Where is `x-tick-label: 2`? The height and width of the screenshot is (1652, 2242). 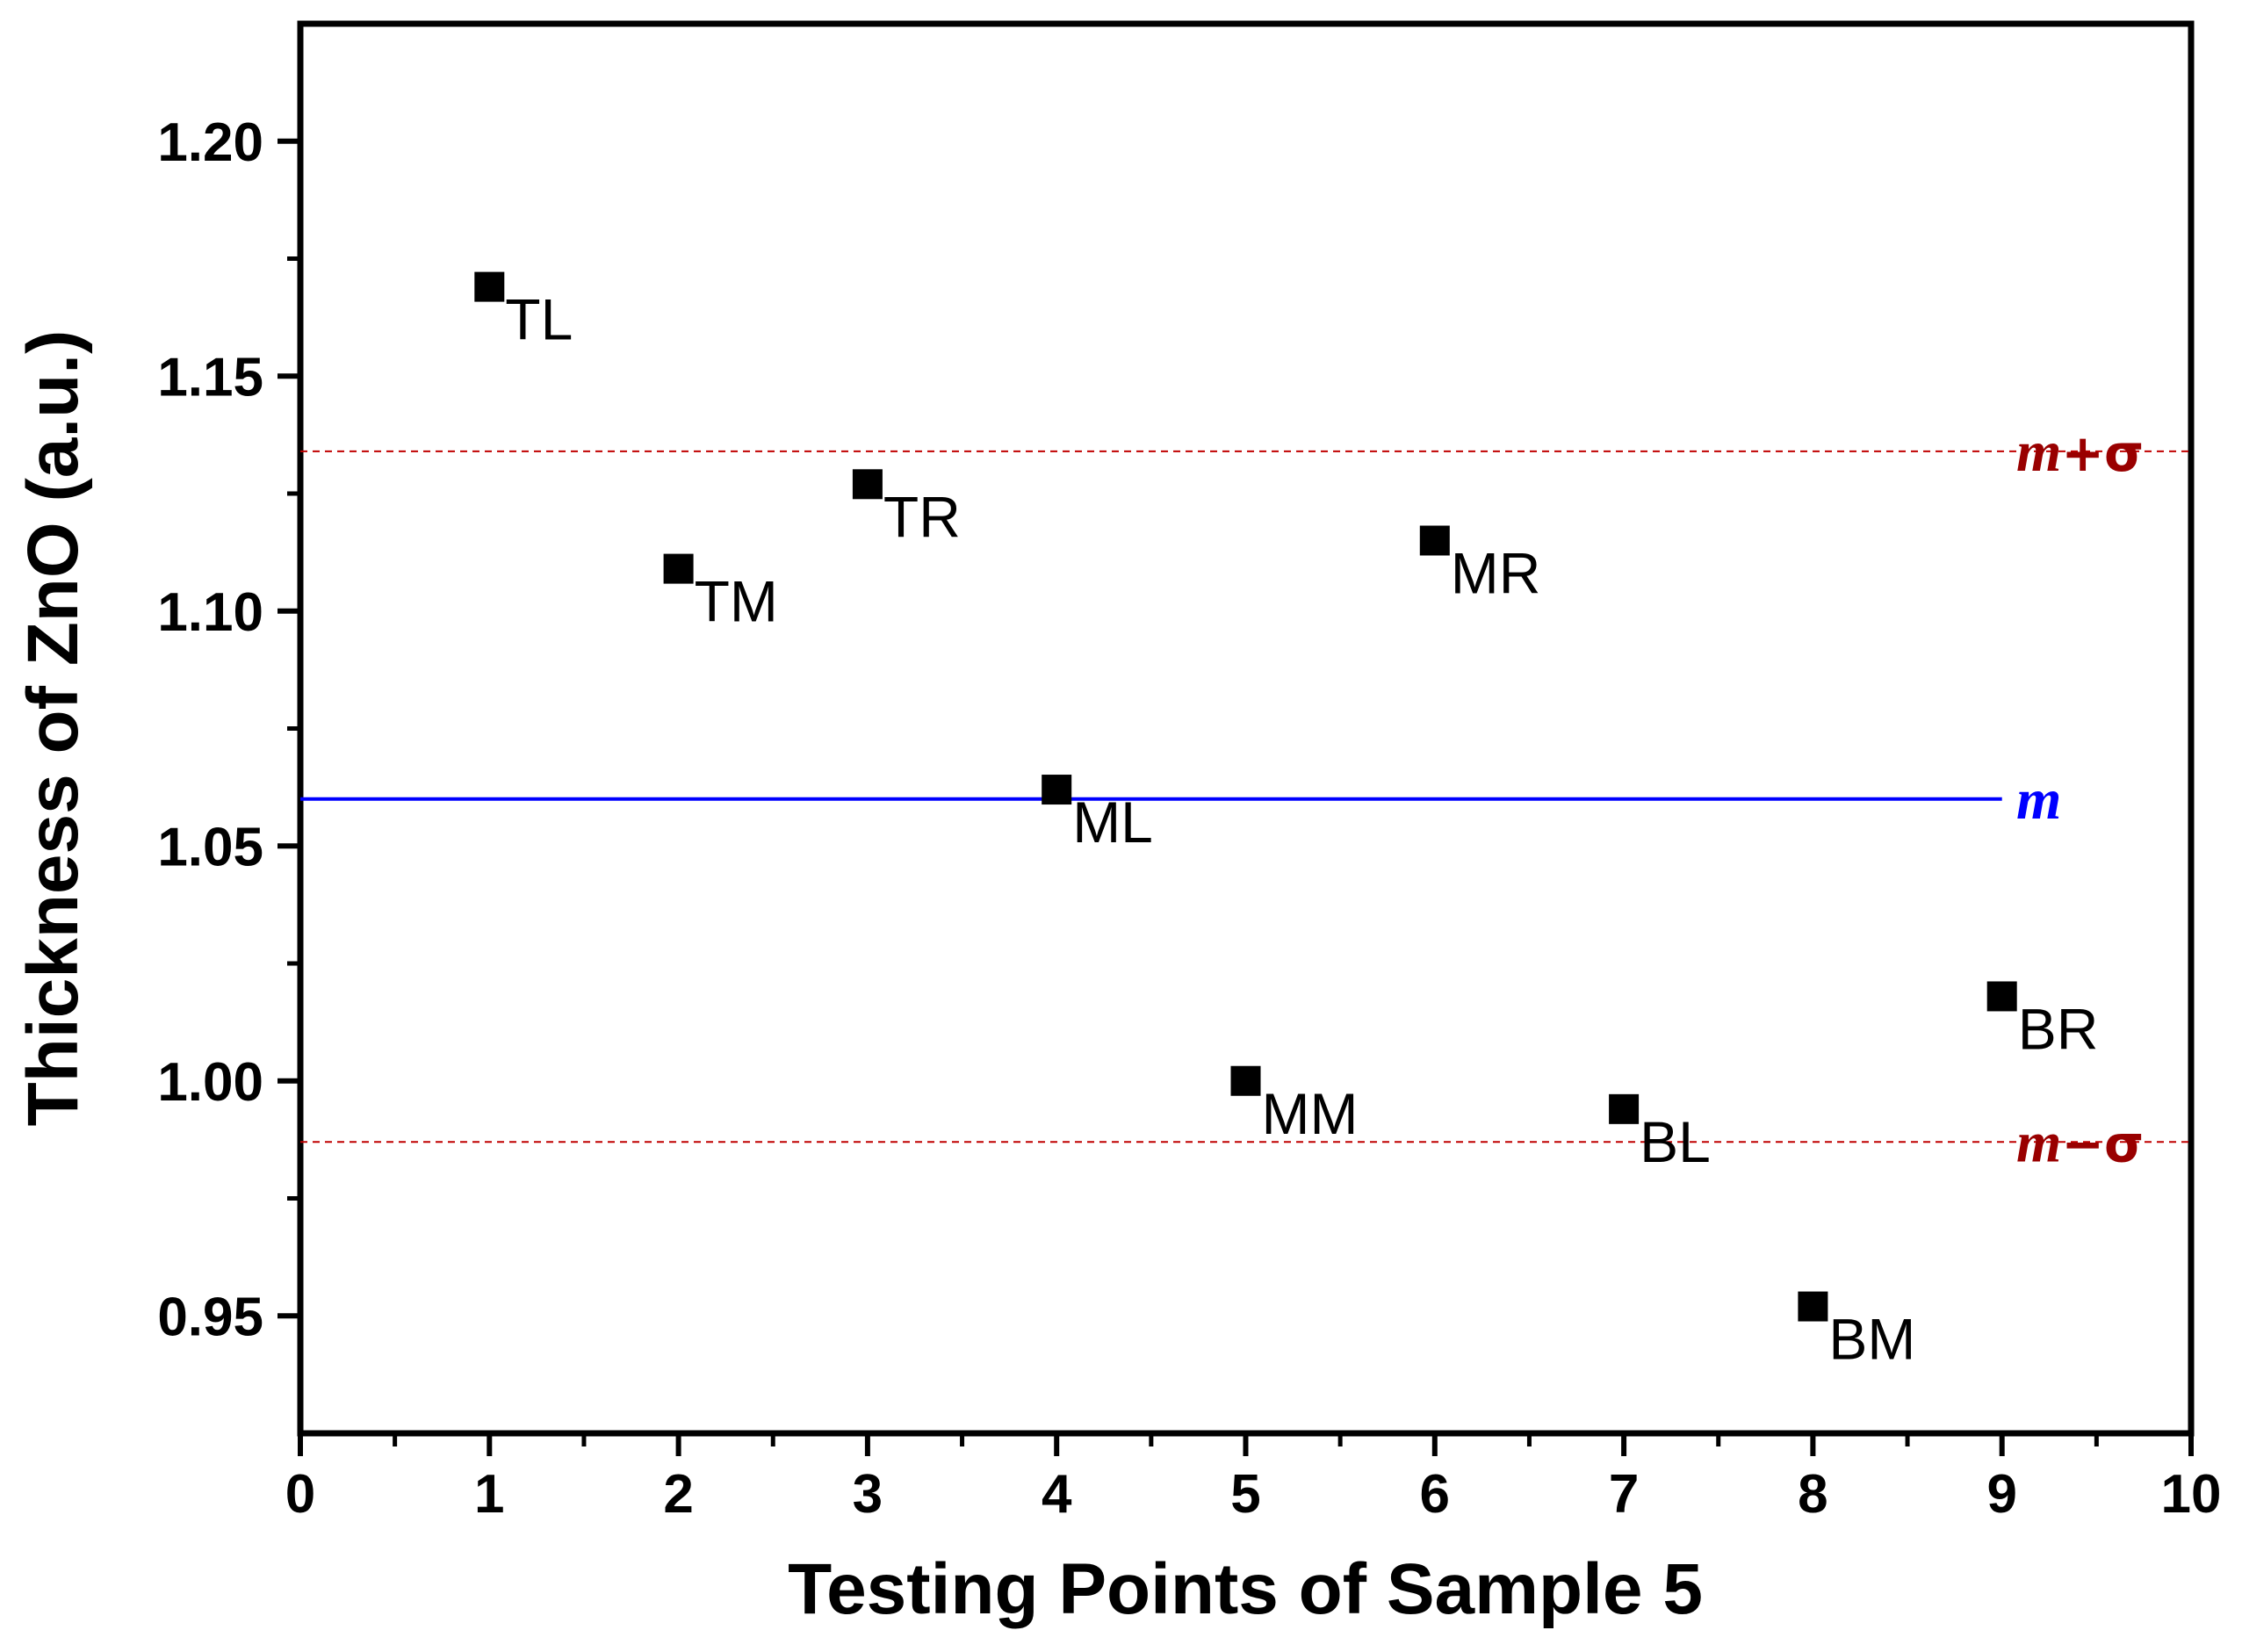
x-tick-label: 2 is located at coordinates (678, 1494).